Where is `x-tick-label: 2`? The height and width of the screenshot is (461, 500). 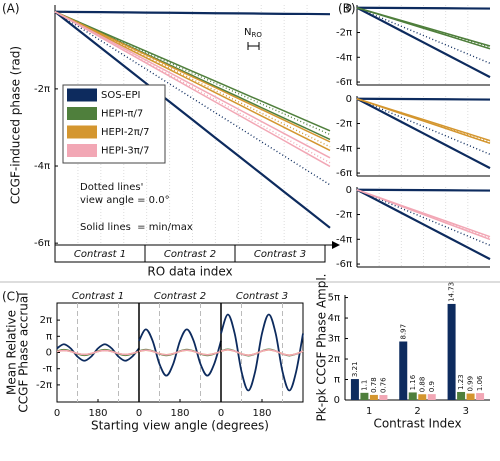 x-tick-label: 2 is located at coordinates (417, 411).